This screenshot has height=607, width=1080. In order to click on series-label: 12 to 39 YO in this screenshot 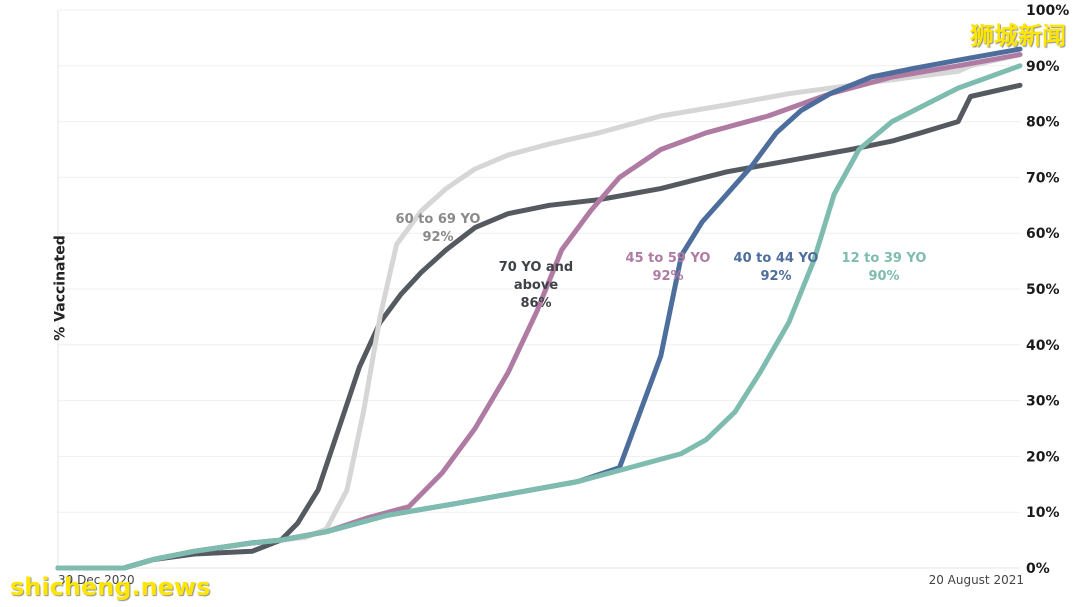, I will do `click(884, 258)`.